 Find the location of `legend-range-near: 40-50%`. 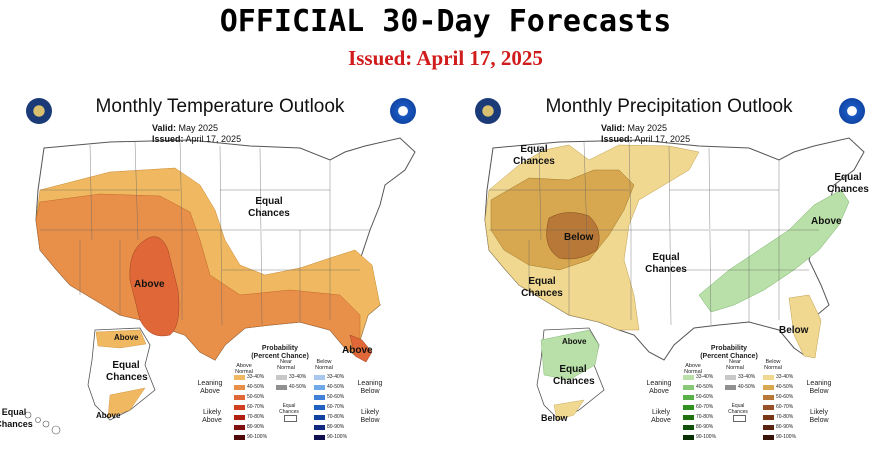

legend-range-near: 40-50% is located at coordinates (298, 387).